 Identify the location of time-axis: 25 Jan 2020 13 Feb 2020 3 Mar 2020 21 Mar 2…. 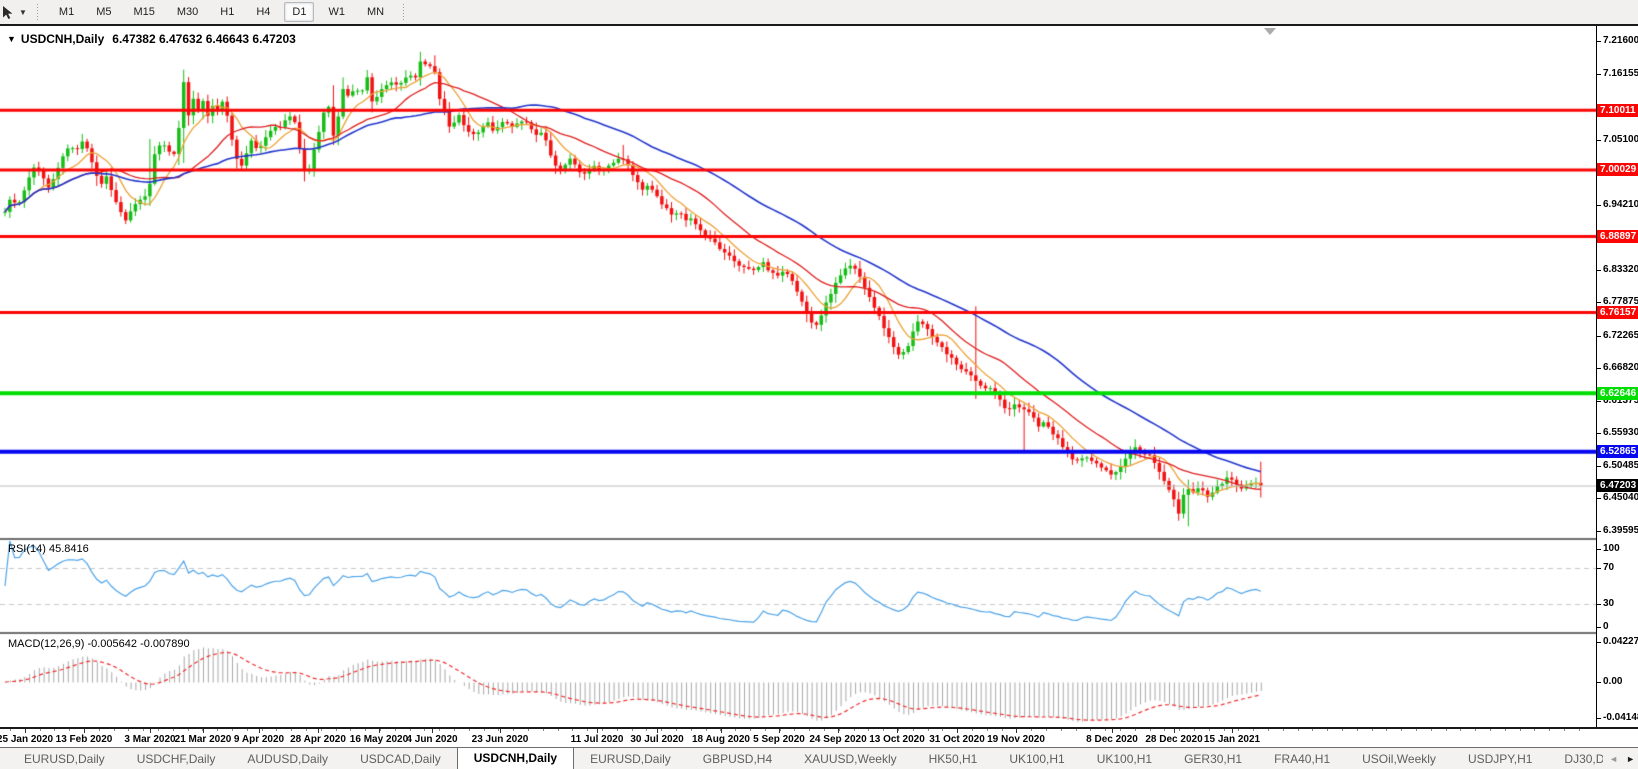
(819, 737).